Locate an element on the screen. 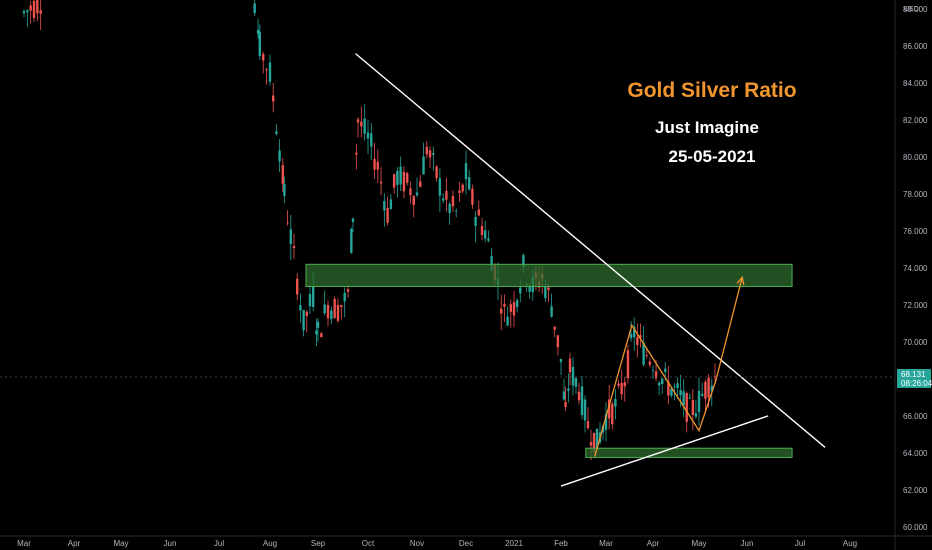  y-tick-label: 60.000 is located at coordinates (915, 527).